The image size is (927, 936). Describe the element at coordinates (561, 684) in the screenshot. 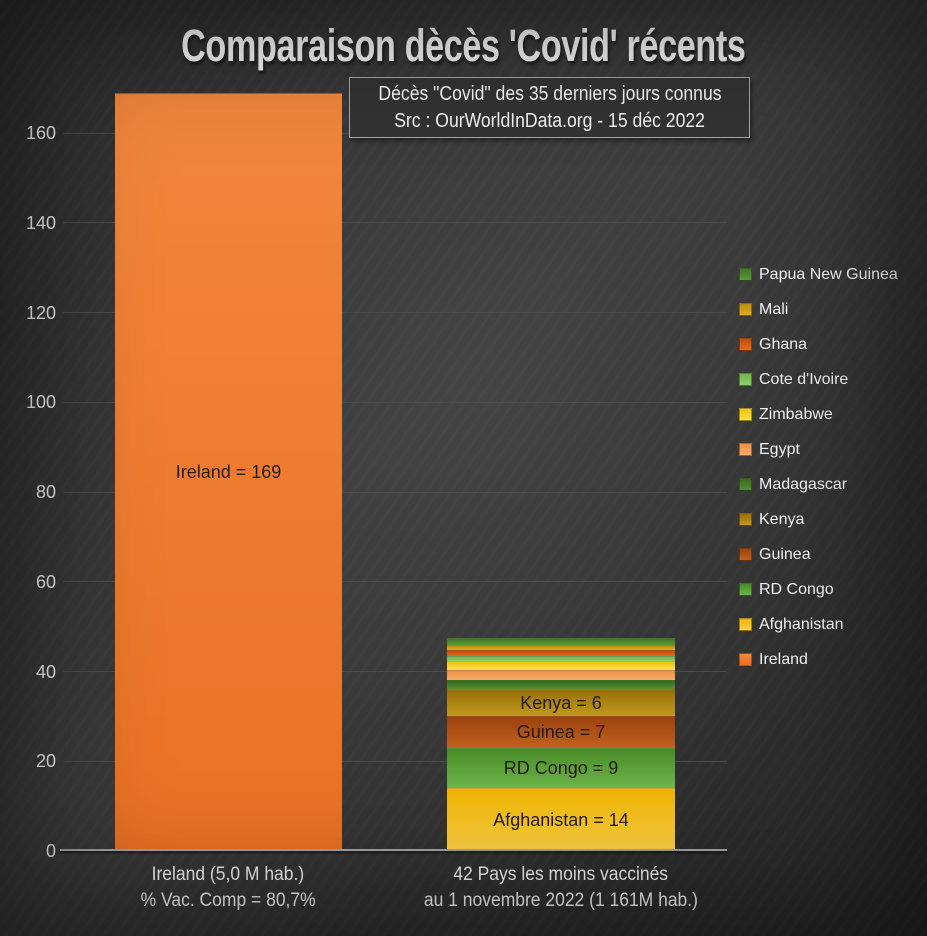

I see `bar-segment-madagascar` at that location.